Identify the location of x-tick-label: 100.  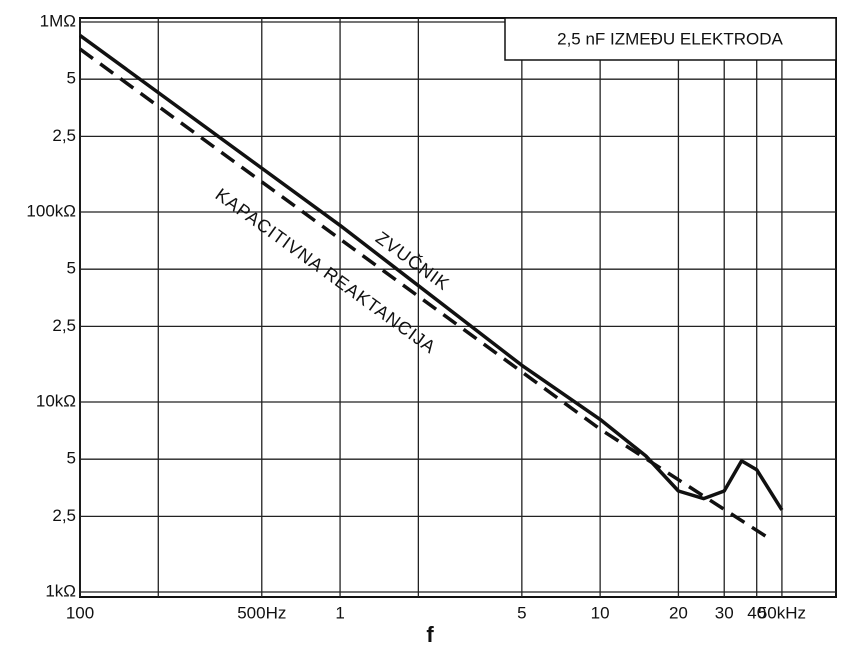
(80, 612).